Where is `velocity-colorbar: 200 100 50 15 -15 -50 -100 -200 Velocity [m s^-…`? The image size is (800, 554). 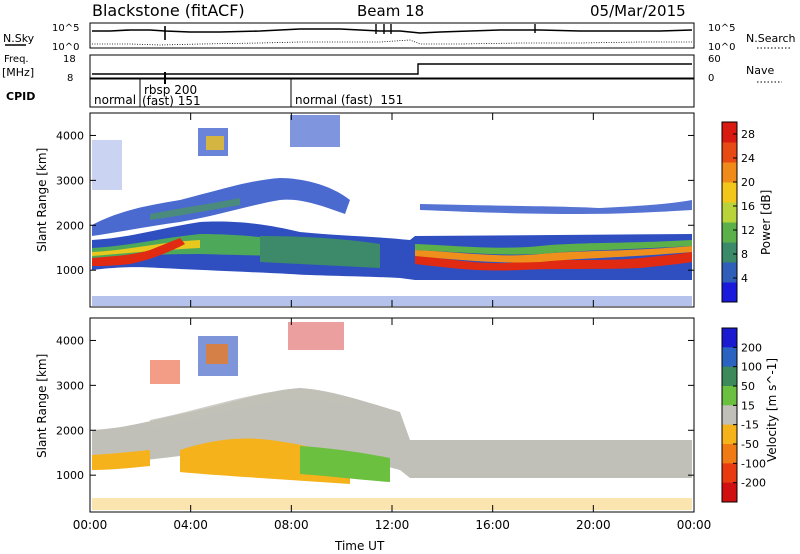 velocity-colorbar: 200 100 50 15 -15 -50 -100 -200 Velocity [m s^-… is located at coordinates (750, 415).